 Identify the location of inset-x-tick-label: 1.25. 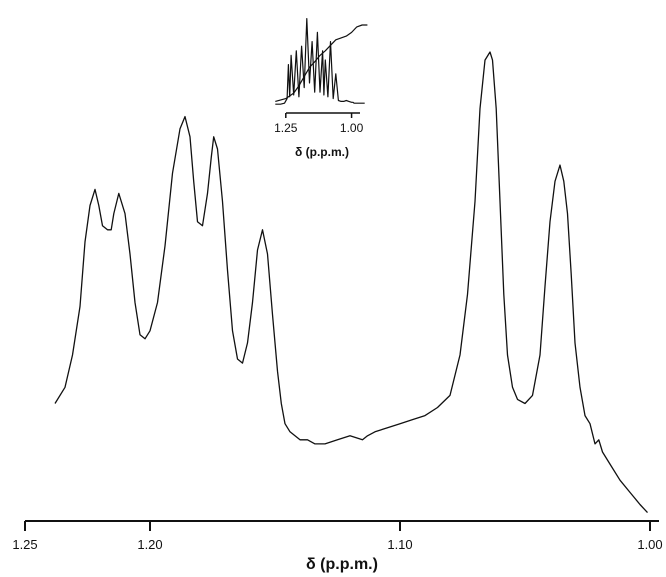
(286, 128).